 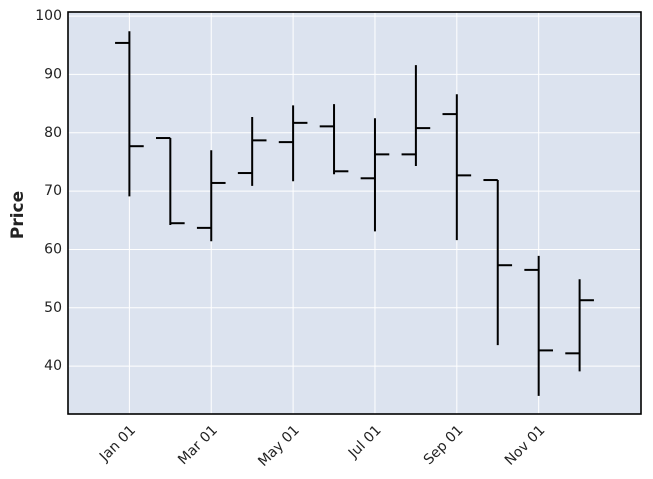 What do you see at coordinates (279, 446) in the screenshot?
I see `x-tick-label: May 01` at bounding box center [279, 446].